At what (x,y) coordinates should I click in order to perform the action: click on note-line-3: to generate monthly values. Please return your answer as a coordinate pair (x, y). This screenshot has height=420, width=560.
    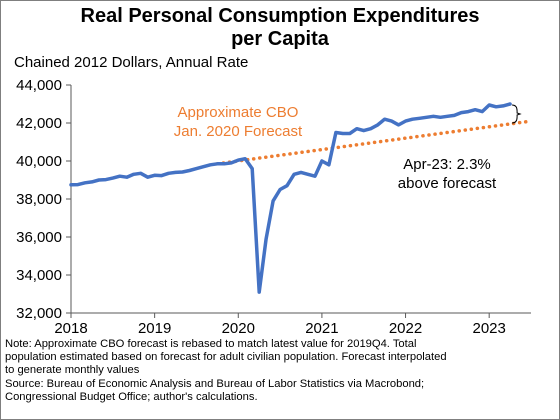
    Looking at the image, I should click on (72, 370).